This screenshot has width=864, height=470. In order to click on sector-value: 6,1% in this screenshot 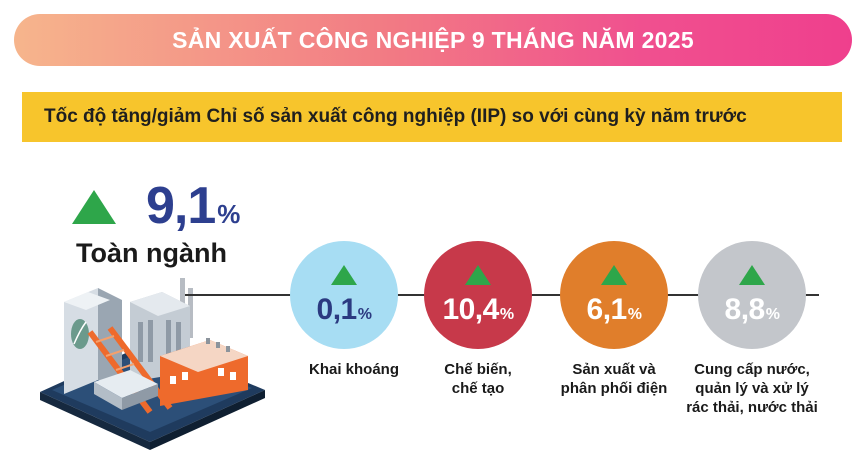, I will do `click(614, 310)`.